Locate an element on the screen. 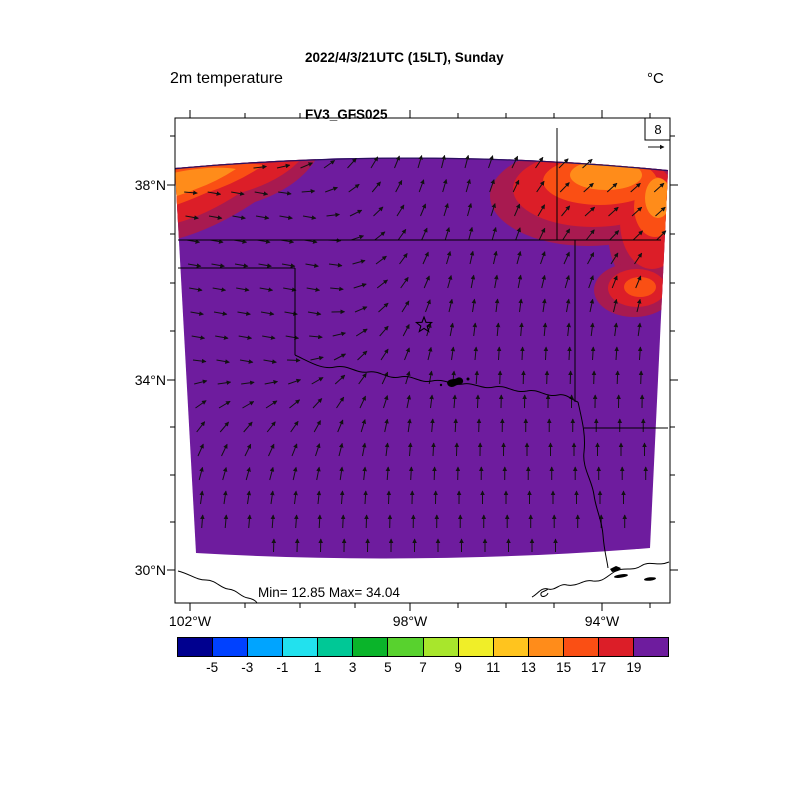 The height and width of the screenshot is (800, 800). colorbar-tick-label: -5 is located at coordinates (212, 667).